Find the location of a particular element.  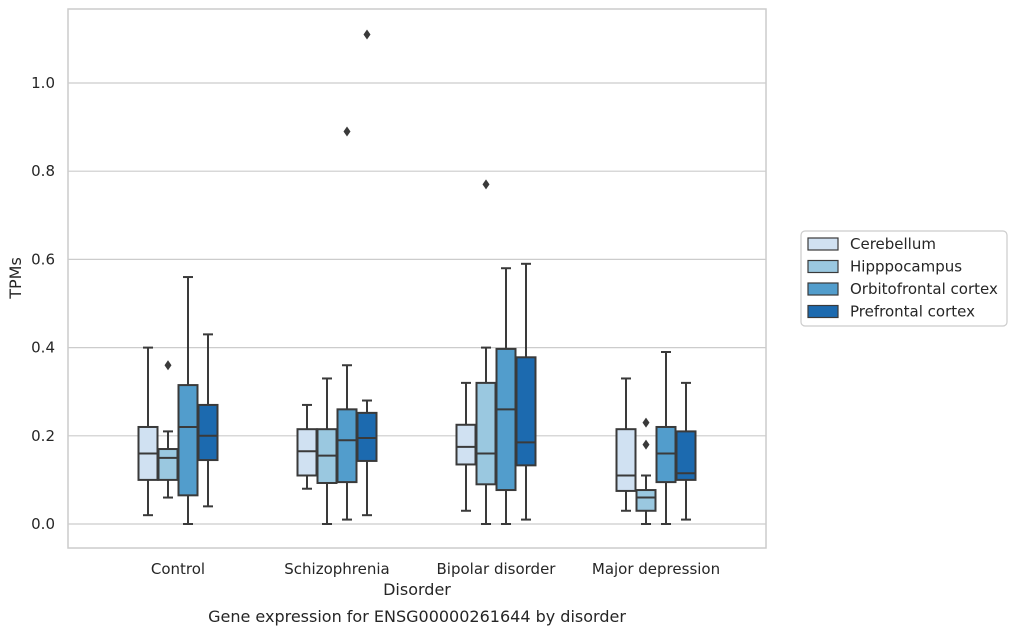

legend-frame is located at coordinates (904, 278).